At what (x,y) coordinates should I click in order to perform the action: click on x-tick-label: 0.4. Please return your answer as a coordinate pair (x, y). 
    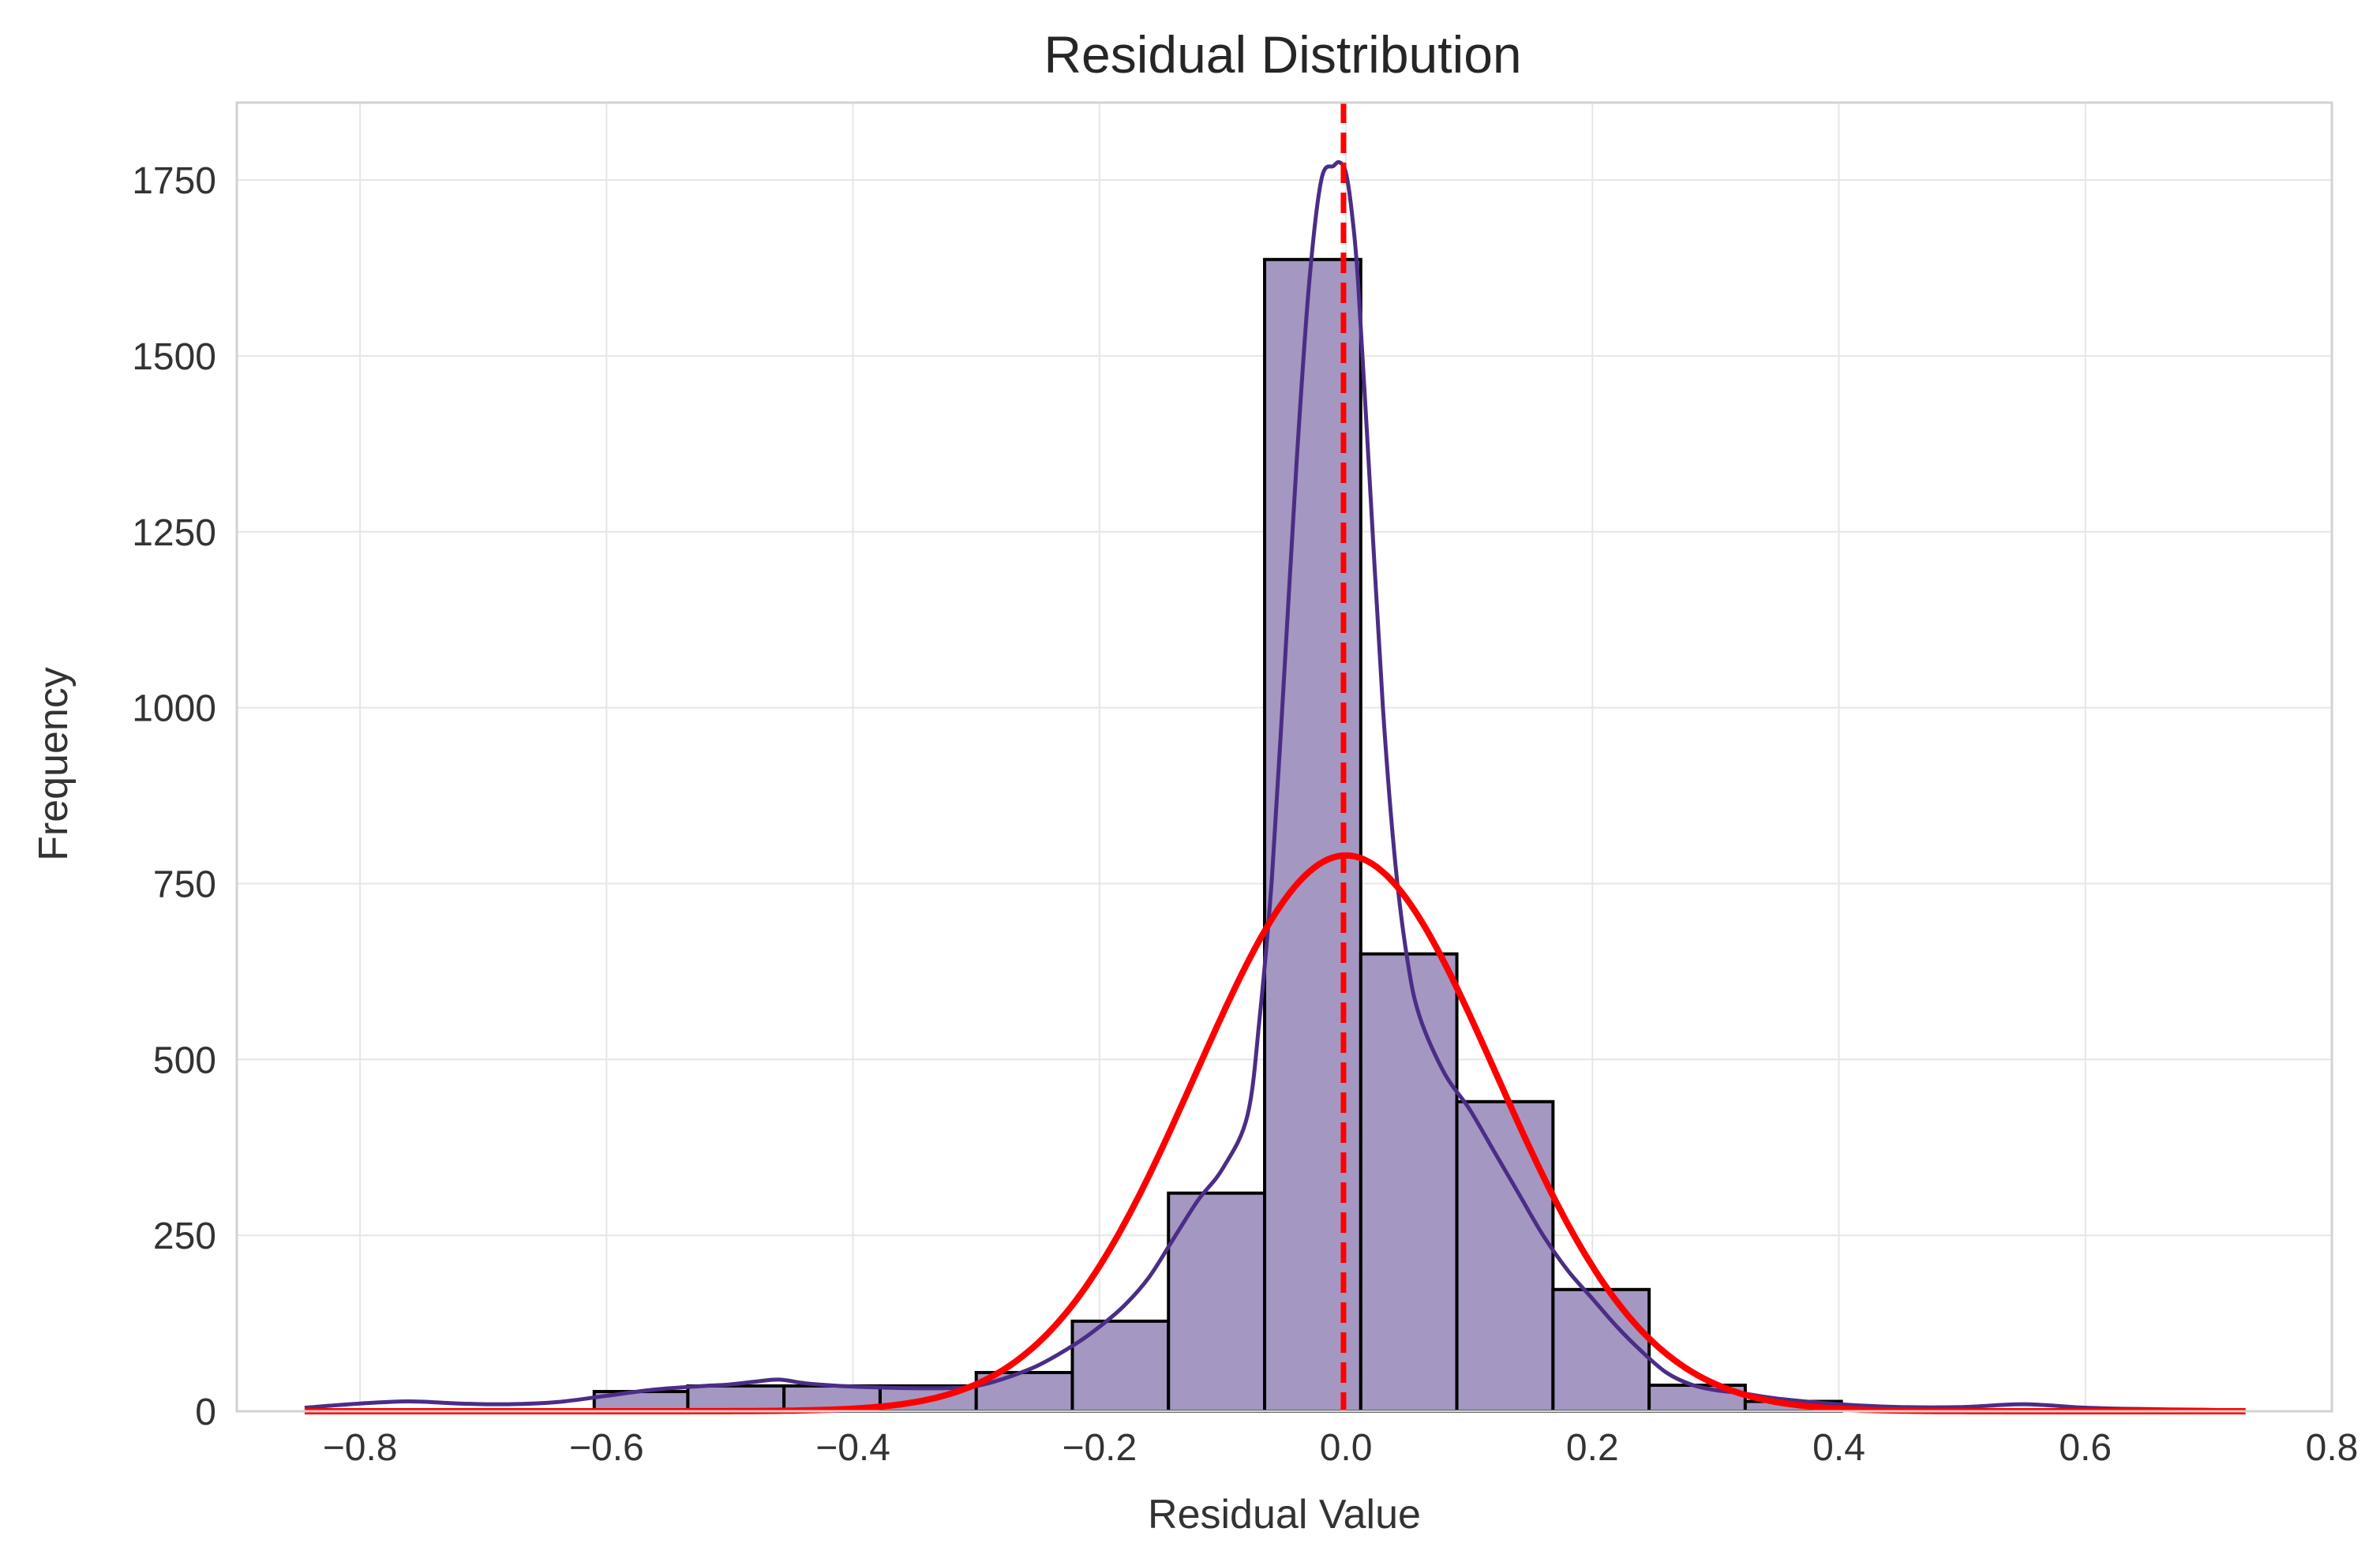
    Looking at the image, I should click on (1838, 1448).